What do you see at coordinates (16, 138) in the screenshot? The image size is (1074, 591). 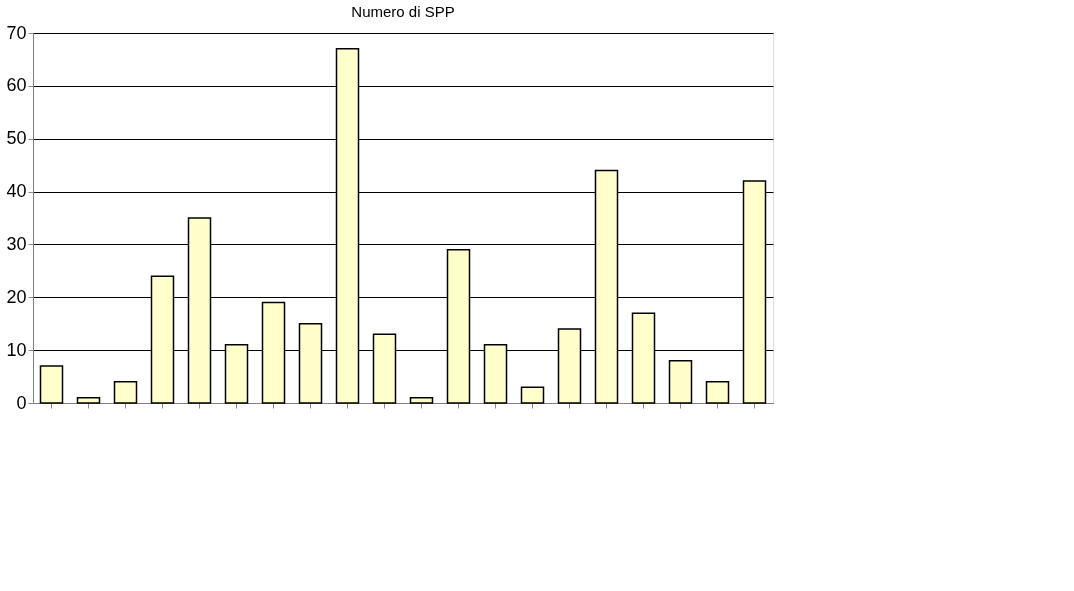 I see `y-tick-label: 50` at bounding box center [16, 138].